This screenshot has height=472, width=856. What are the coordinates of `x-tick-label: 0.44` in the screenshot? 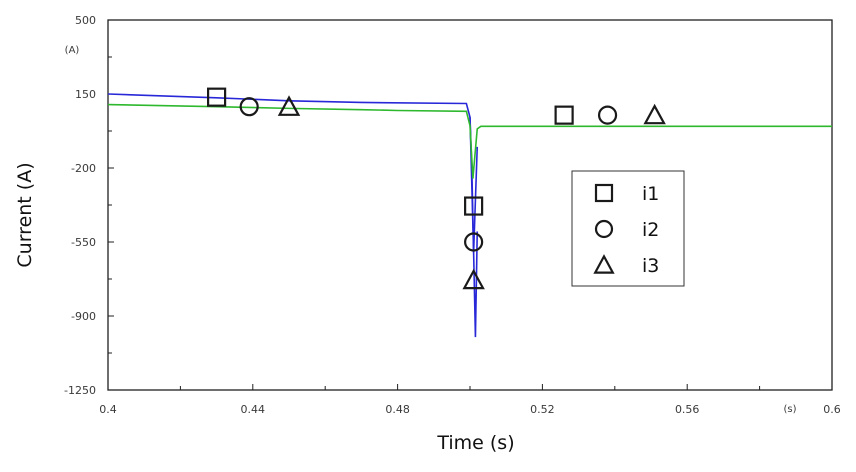 It's located at (253, 409).